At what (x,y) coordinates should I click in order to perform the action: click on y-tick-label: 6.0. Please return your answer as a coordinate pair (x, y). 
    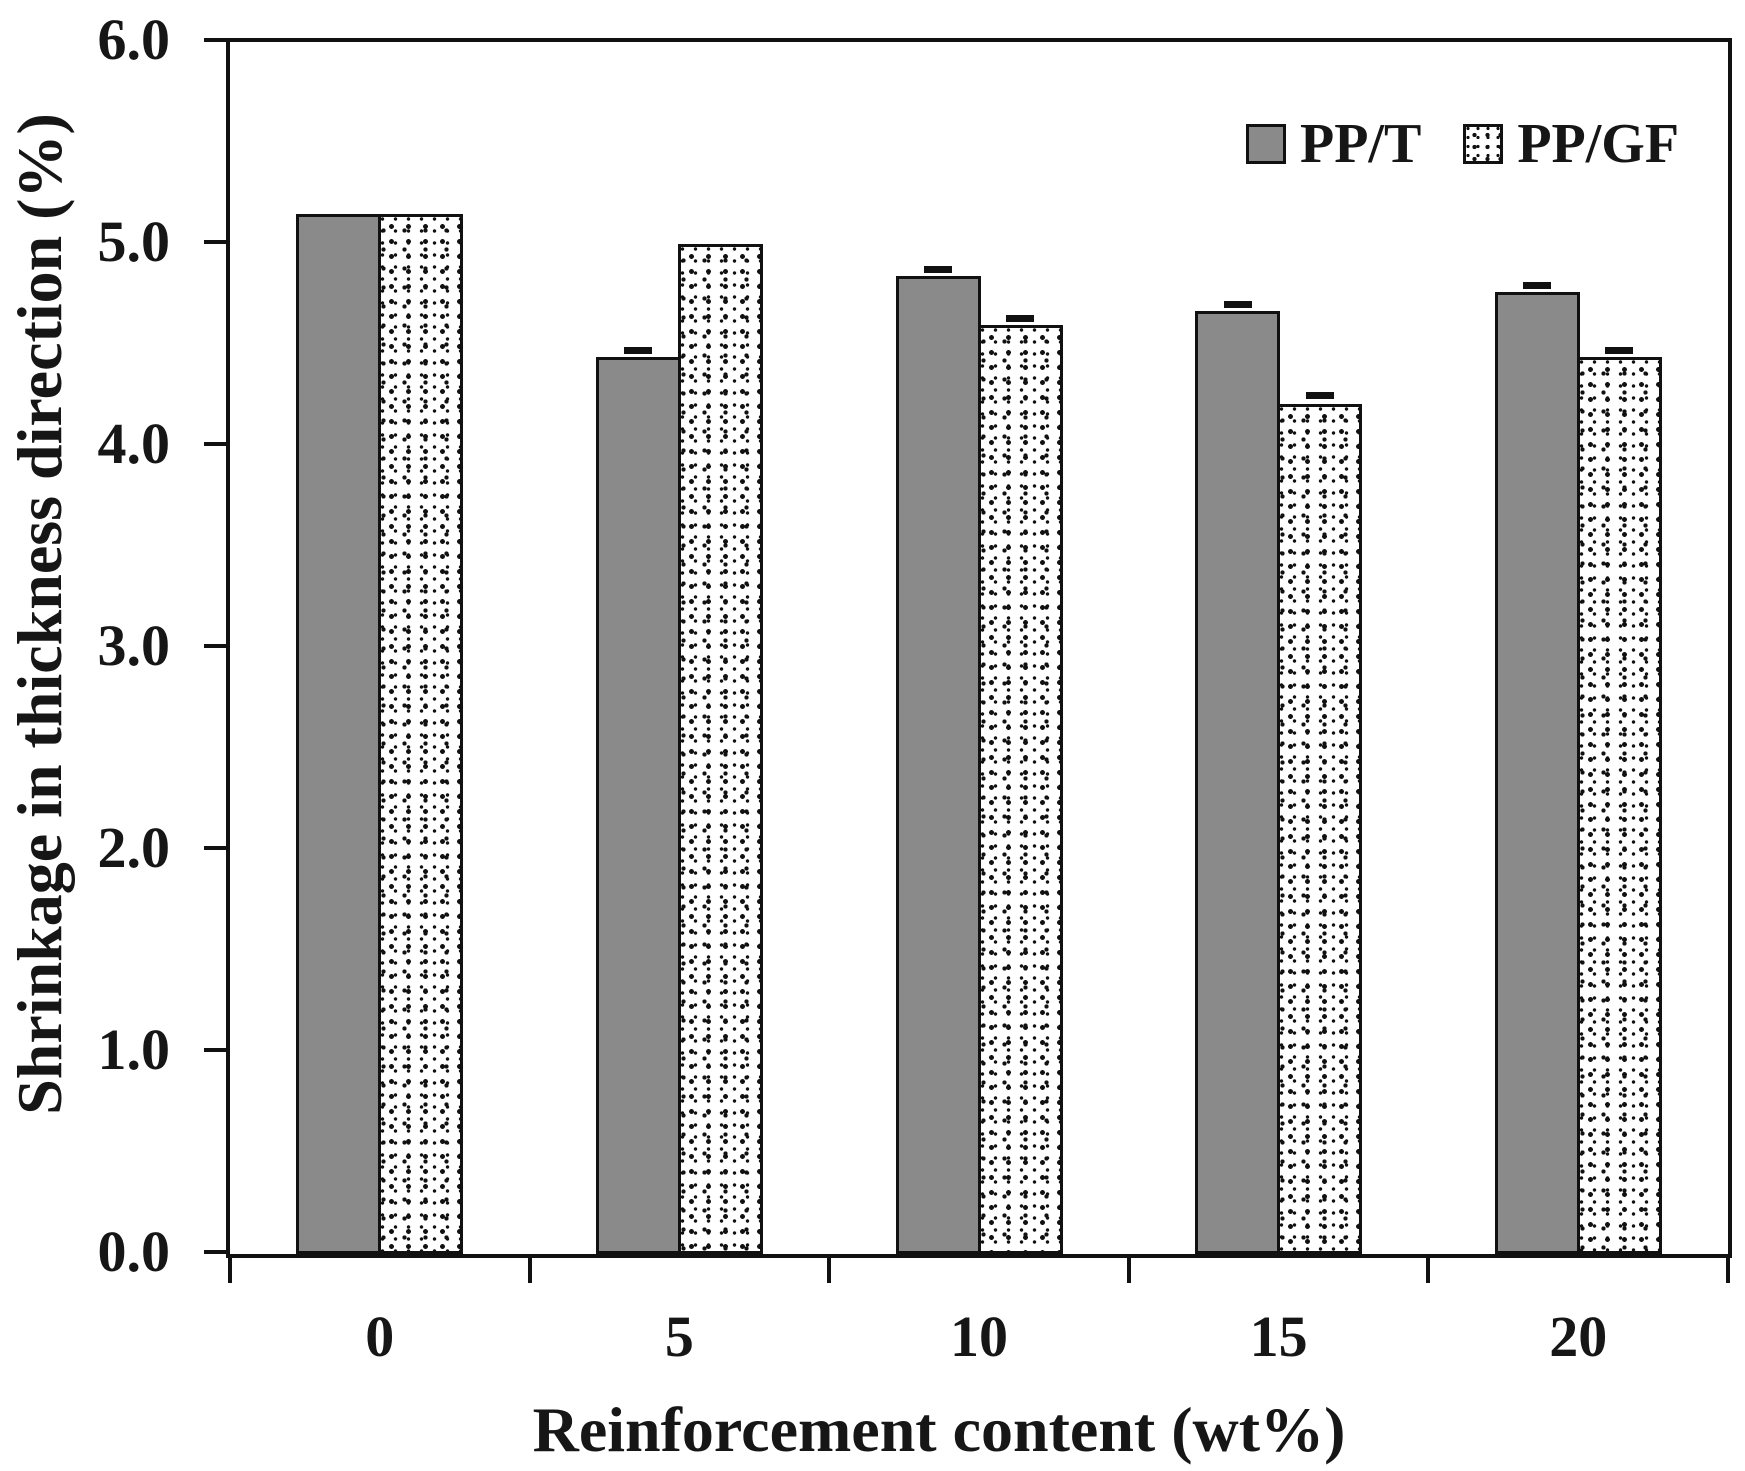
    Looking at the image, I should click on (134, 39).